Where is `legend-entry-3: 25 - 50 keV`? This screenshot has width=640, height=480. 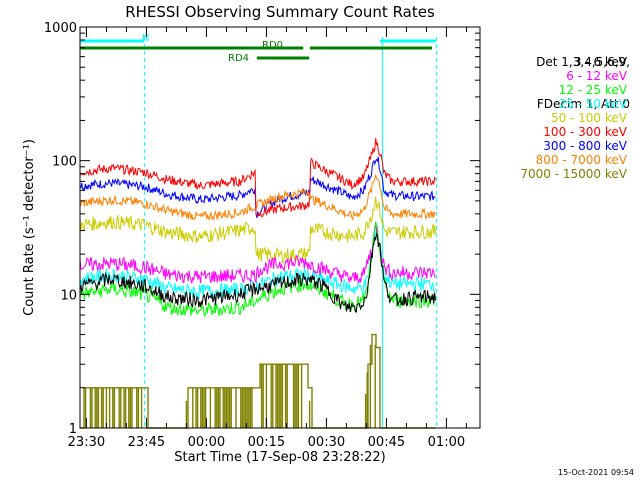 legend-entry-3: 25 - 50 keV is located at coordinates (592, 104).